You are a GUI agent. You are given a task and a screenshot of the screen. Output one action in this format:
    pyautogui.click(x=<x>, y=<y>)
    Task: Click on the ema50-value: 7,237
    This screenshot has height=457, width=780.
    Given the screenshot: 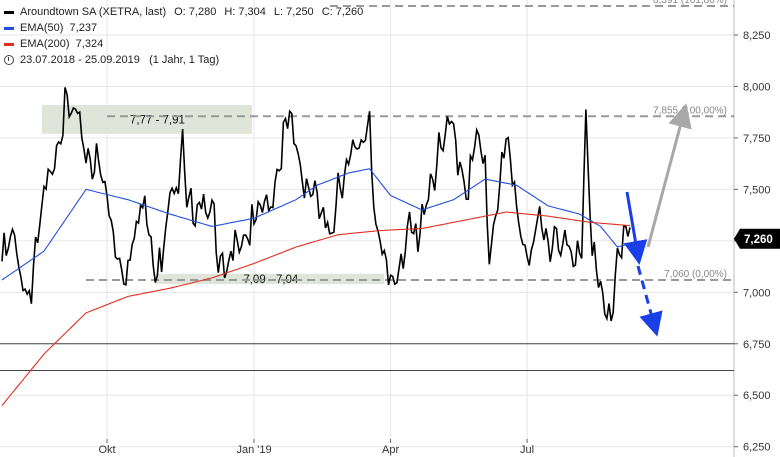 What is the action you would take?
    pyautogui.click(x=83, y=28)
    